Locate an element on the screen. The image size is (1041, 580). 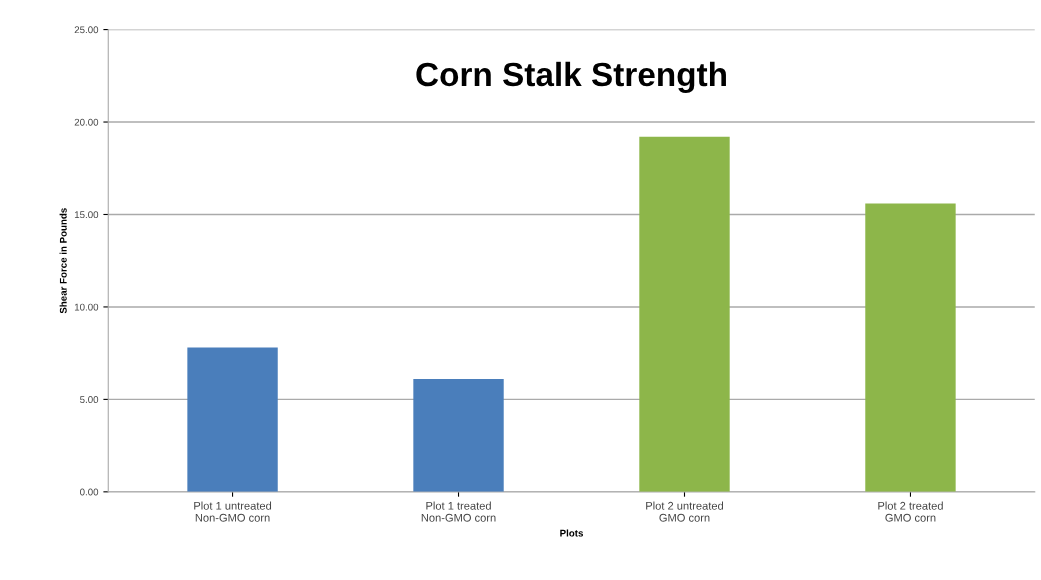
y-tick-label: 20.00 is located at coordinates (86, 122).